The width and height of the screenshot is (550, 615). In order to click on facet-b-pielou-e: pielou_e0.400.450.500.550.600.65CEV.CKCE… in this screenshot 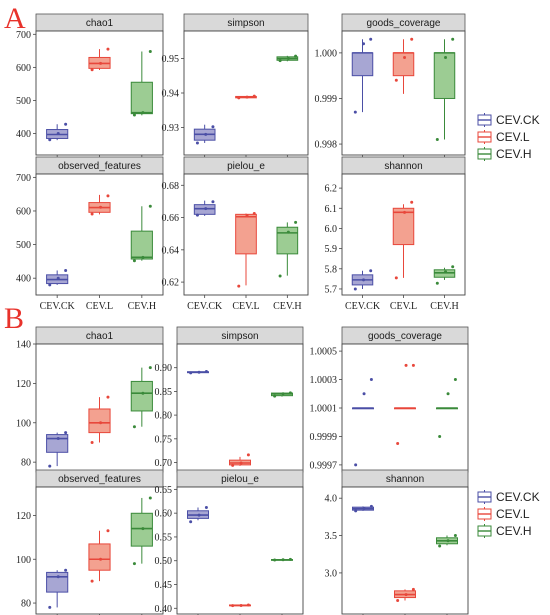, I will do `click(229, 542)`.